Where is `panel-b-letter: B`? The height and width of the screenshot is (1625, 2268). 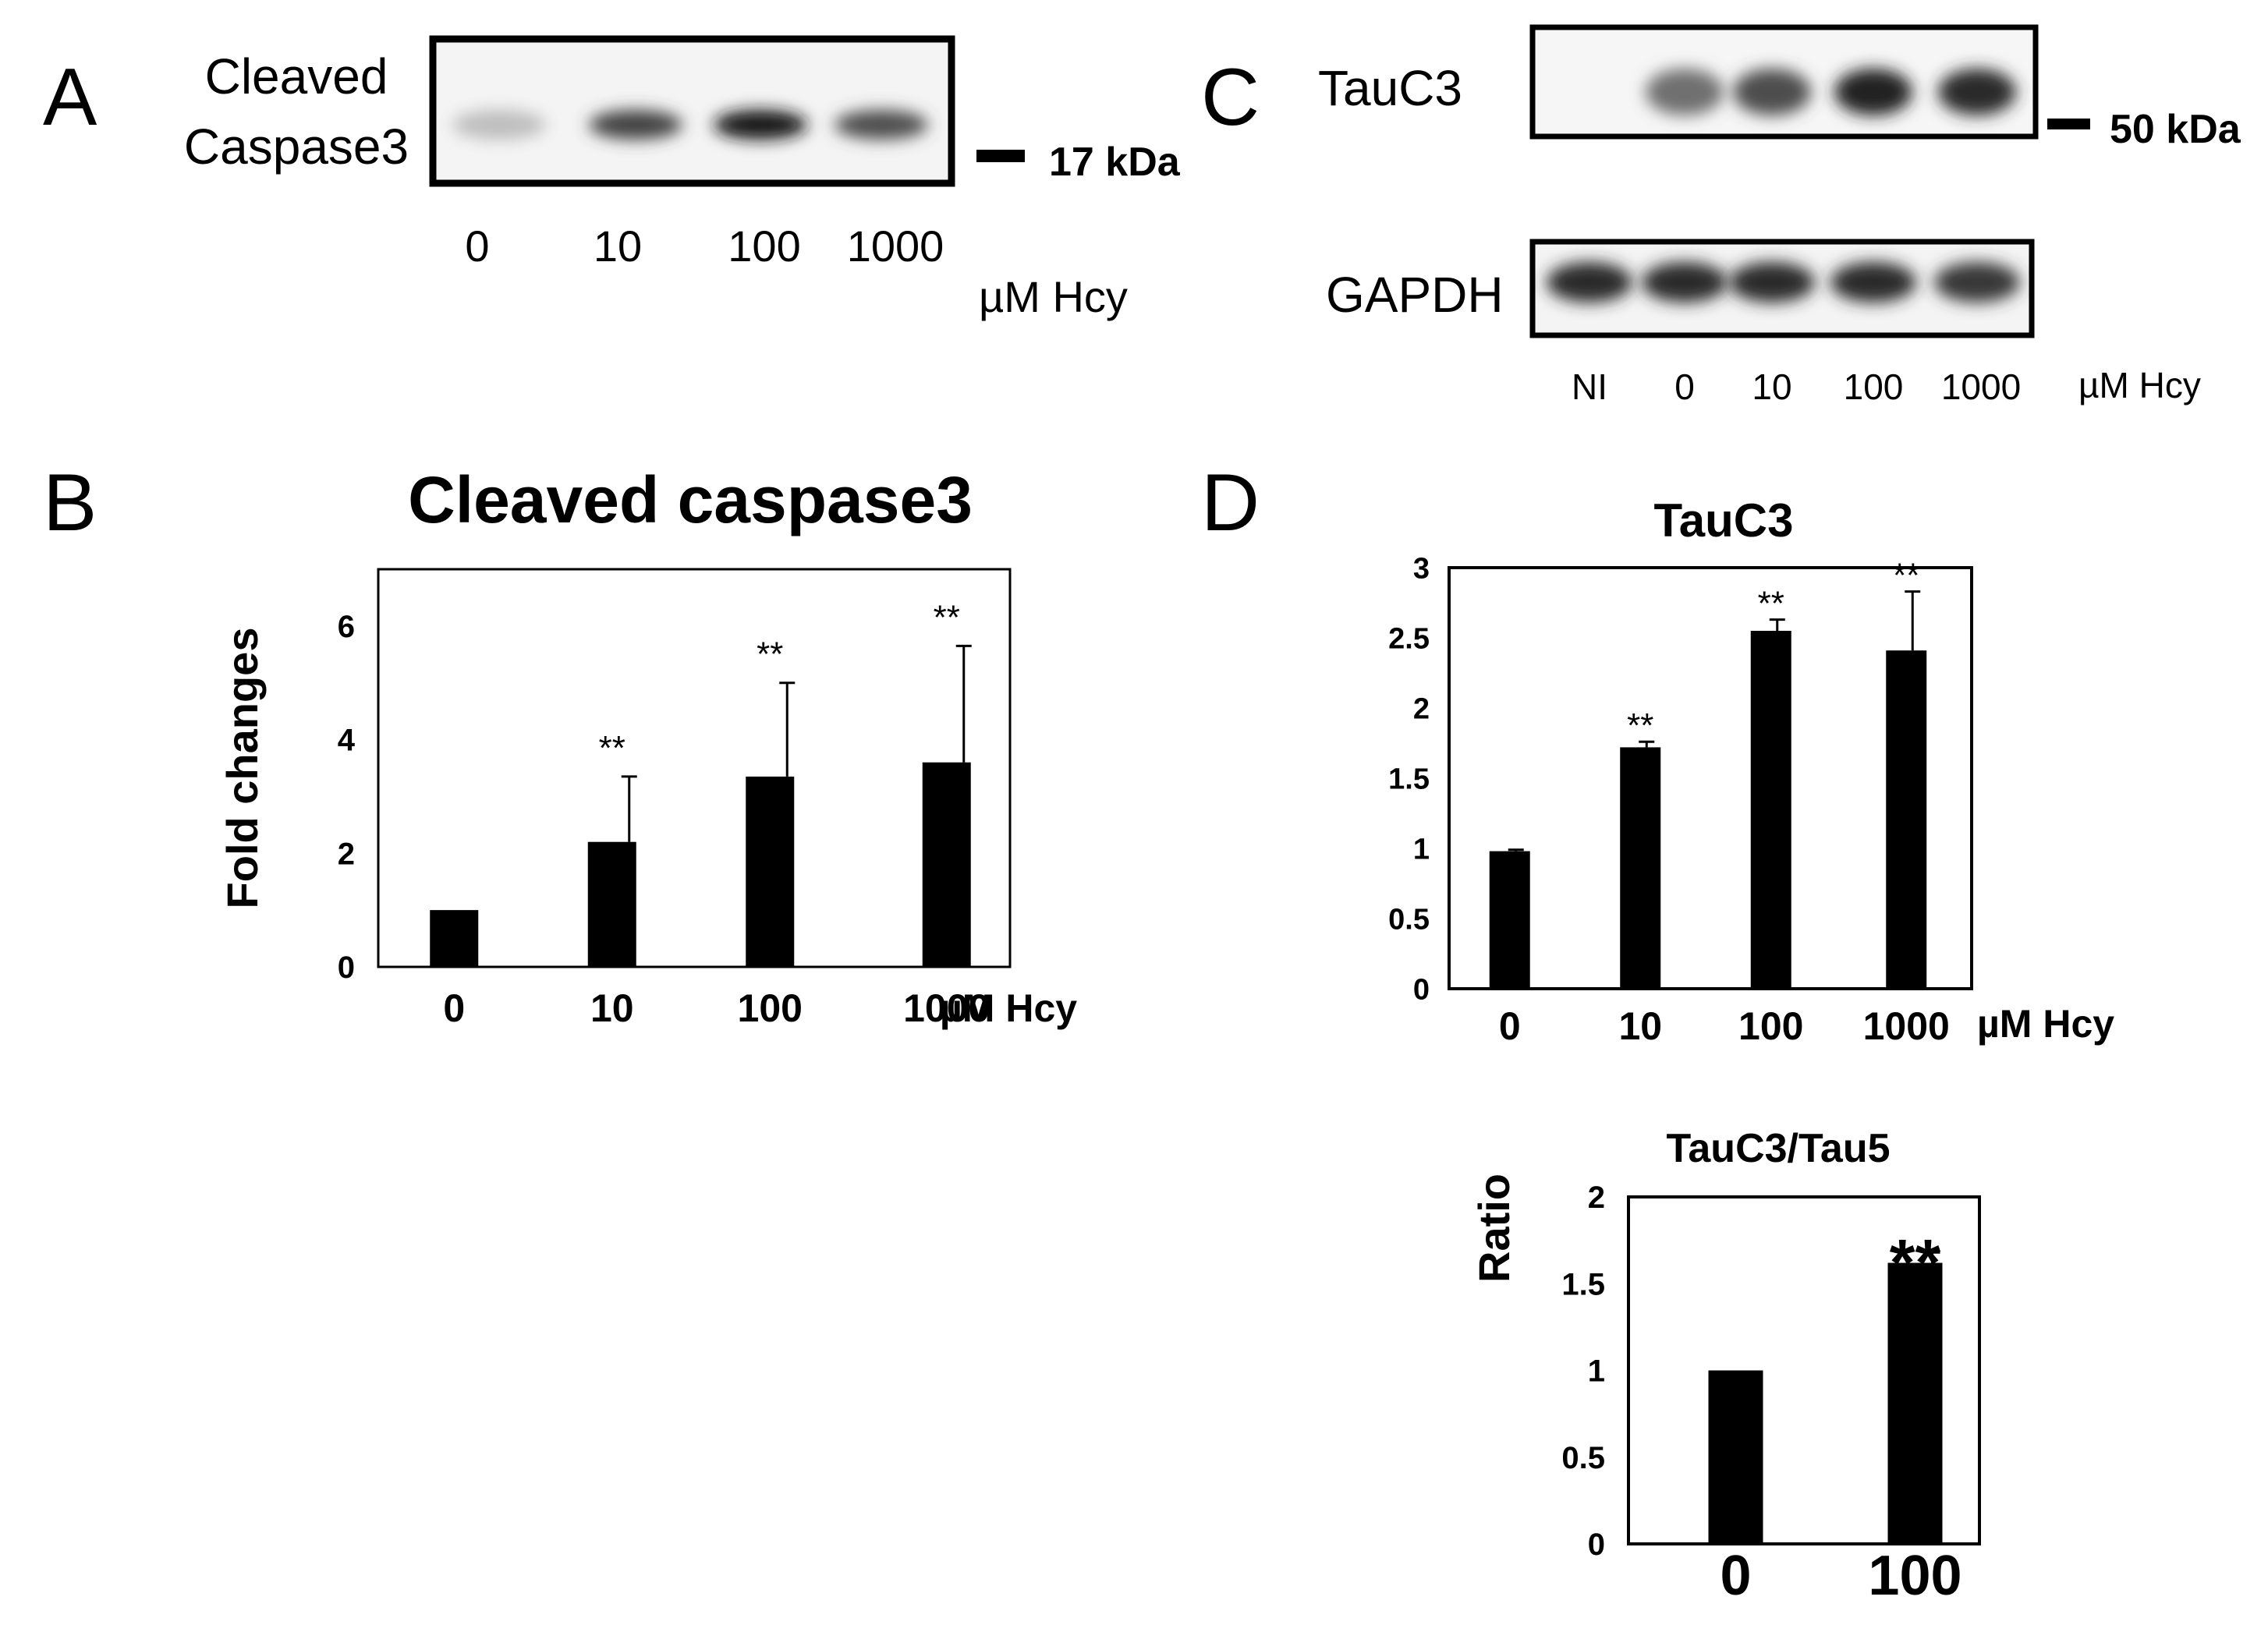
panel-b-letter: B is located at coordinates (70, 503).